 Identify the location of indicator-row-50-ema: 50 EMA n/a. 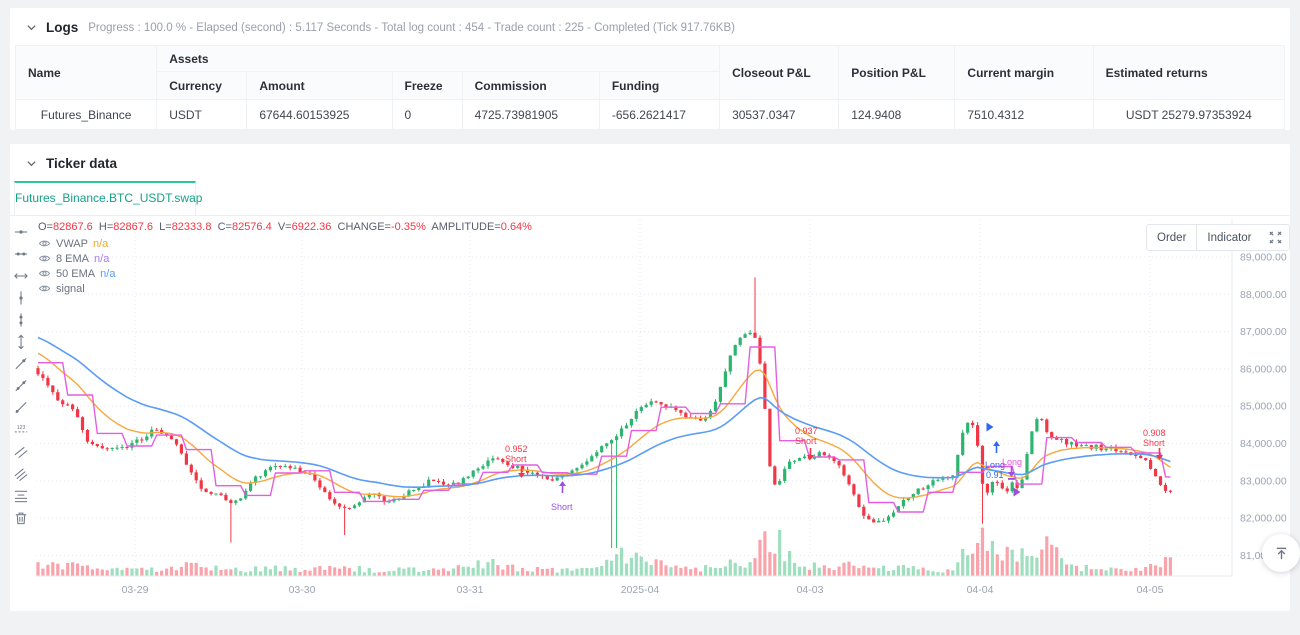
(76, 273).